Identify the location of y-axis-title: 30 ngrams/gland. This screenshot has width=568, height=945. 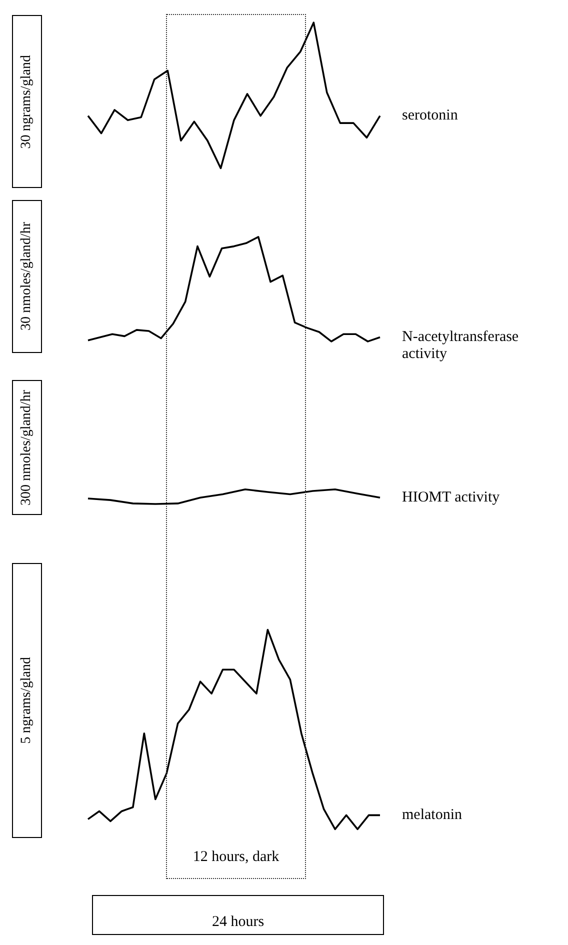
(26, 101).